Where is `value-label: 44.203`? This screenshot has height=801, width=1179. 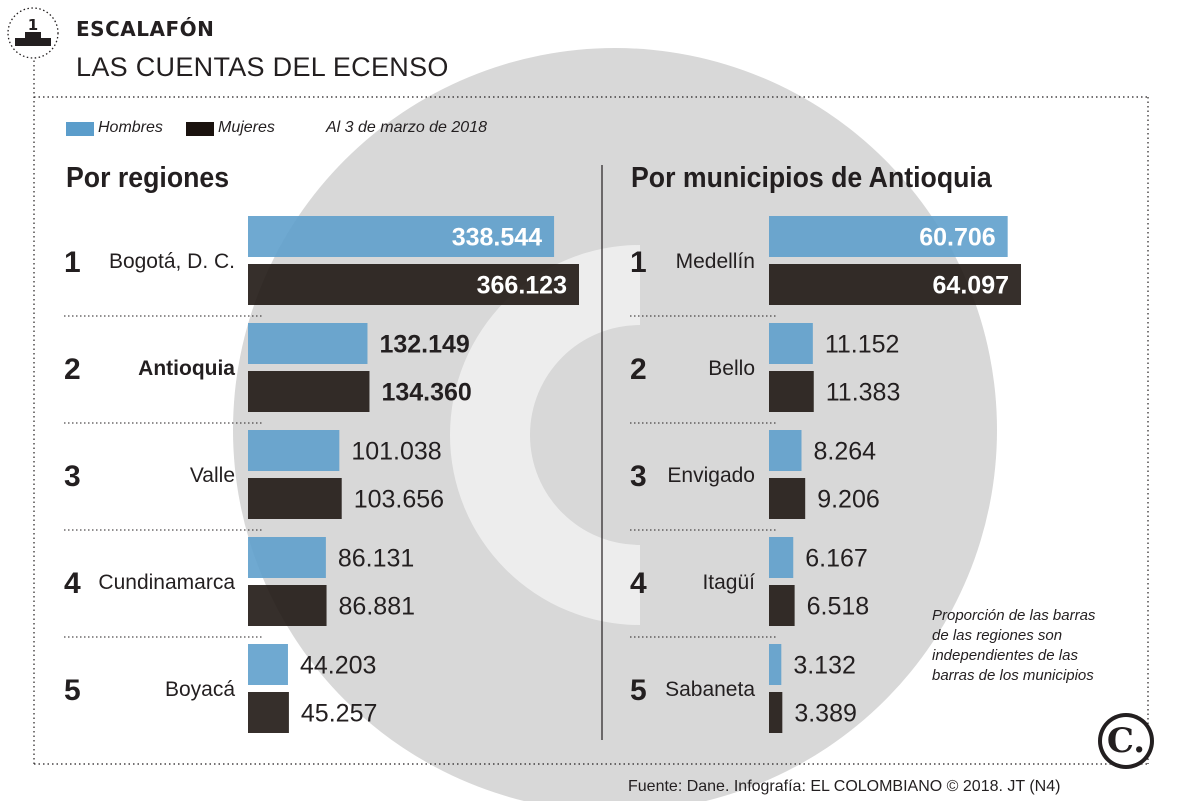
value-label: 44.203 is located at coordinates (338, 666).